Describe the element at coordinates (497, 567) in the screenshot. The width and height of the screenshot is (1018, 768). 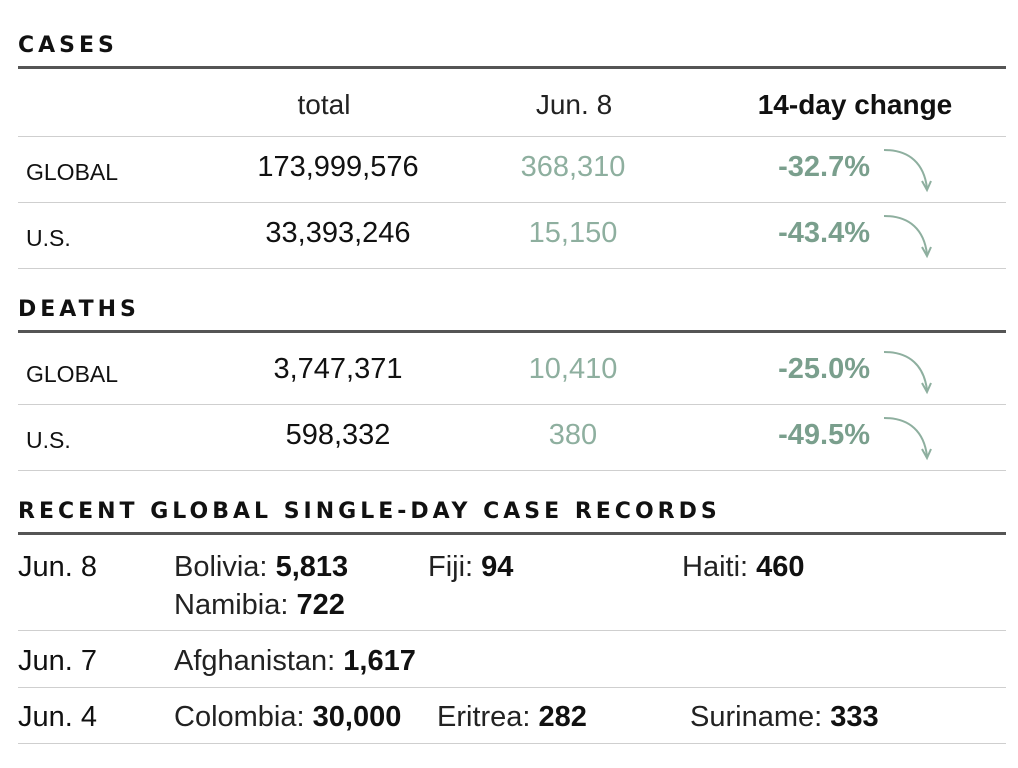
I see `record-value: 94` at that location.